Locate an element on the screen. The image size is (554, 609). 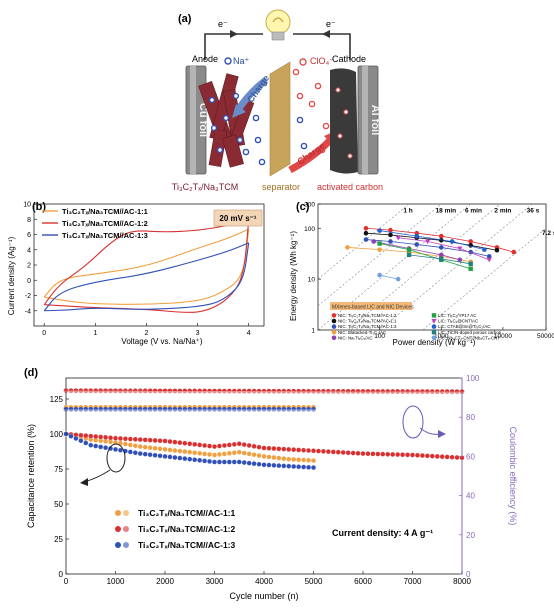
cv-y-tick-label: 2 is located at coordinates (29, 266).